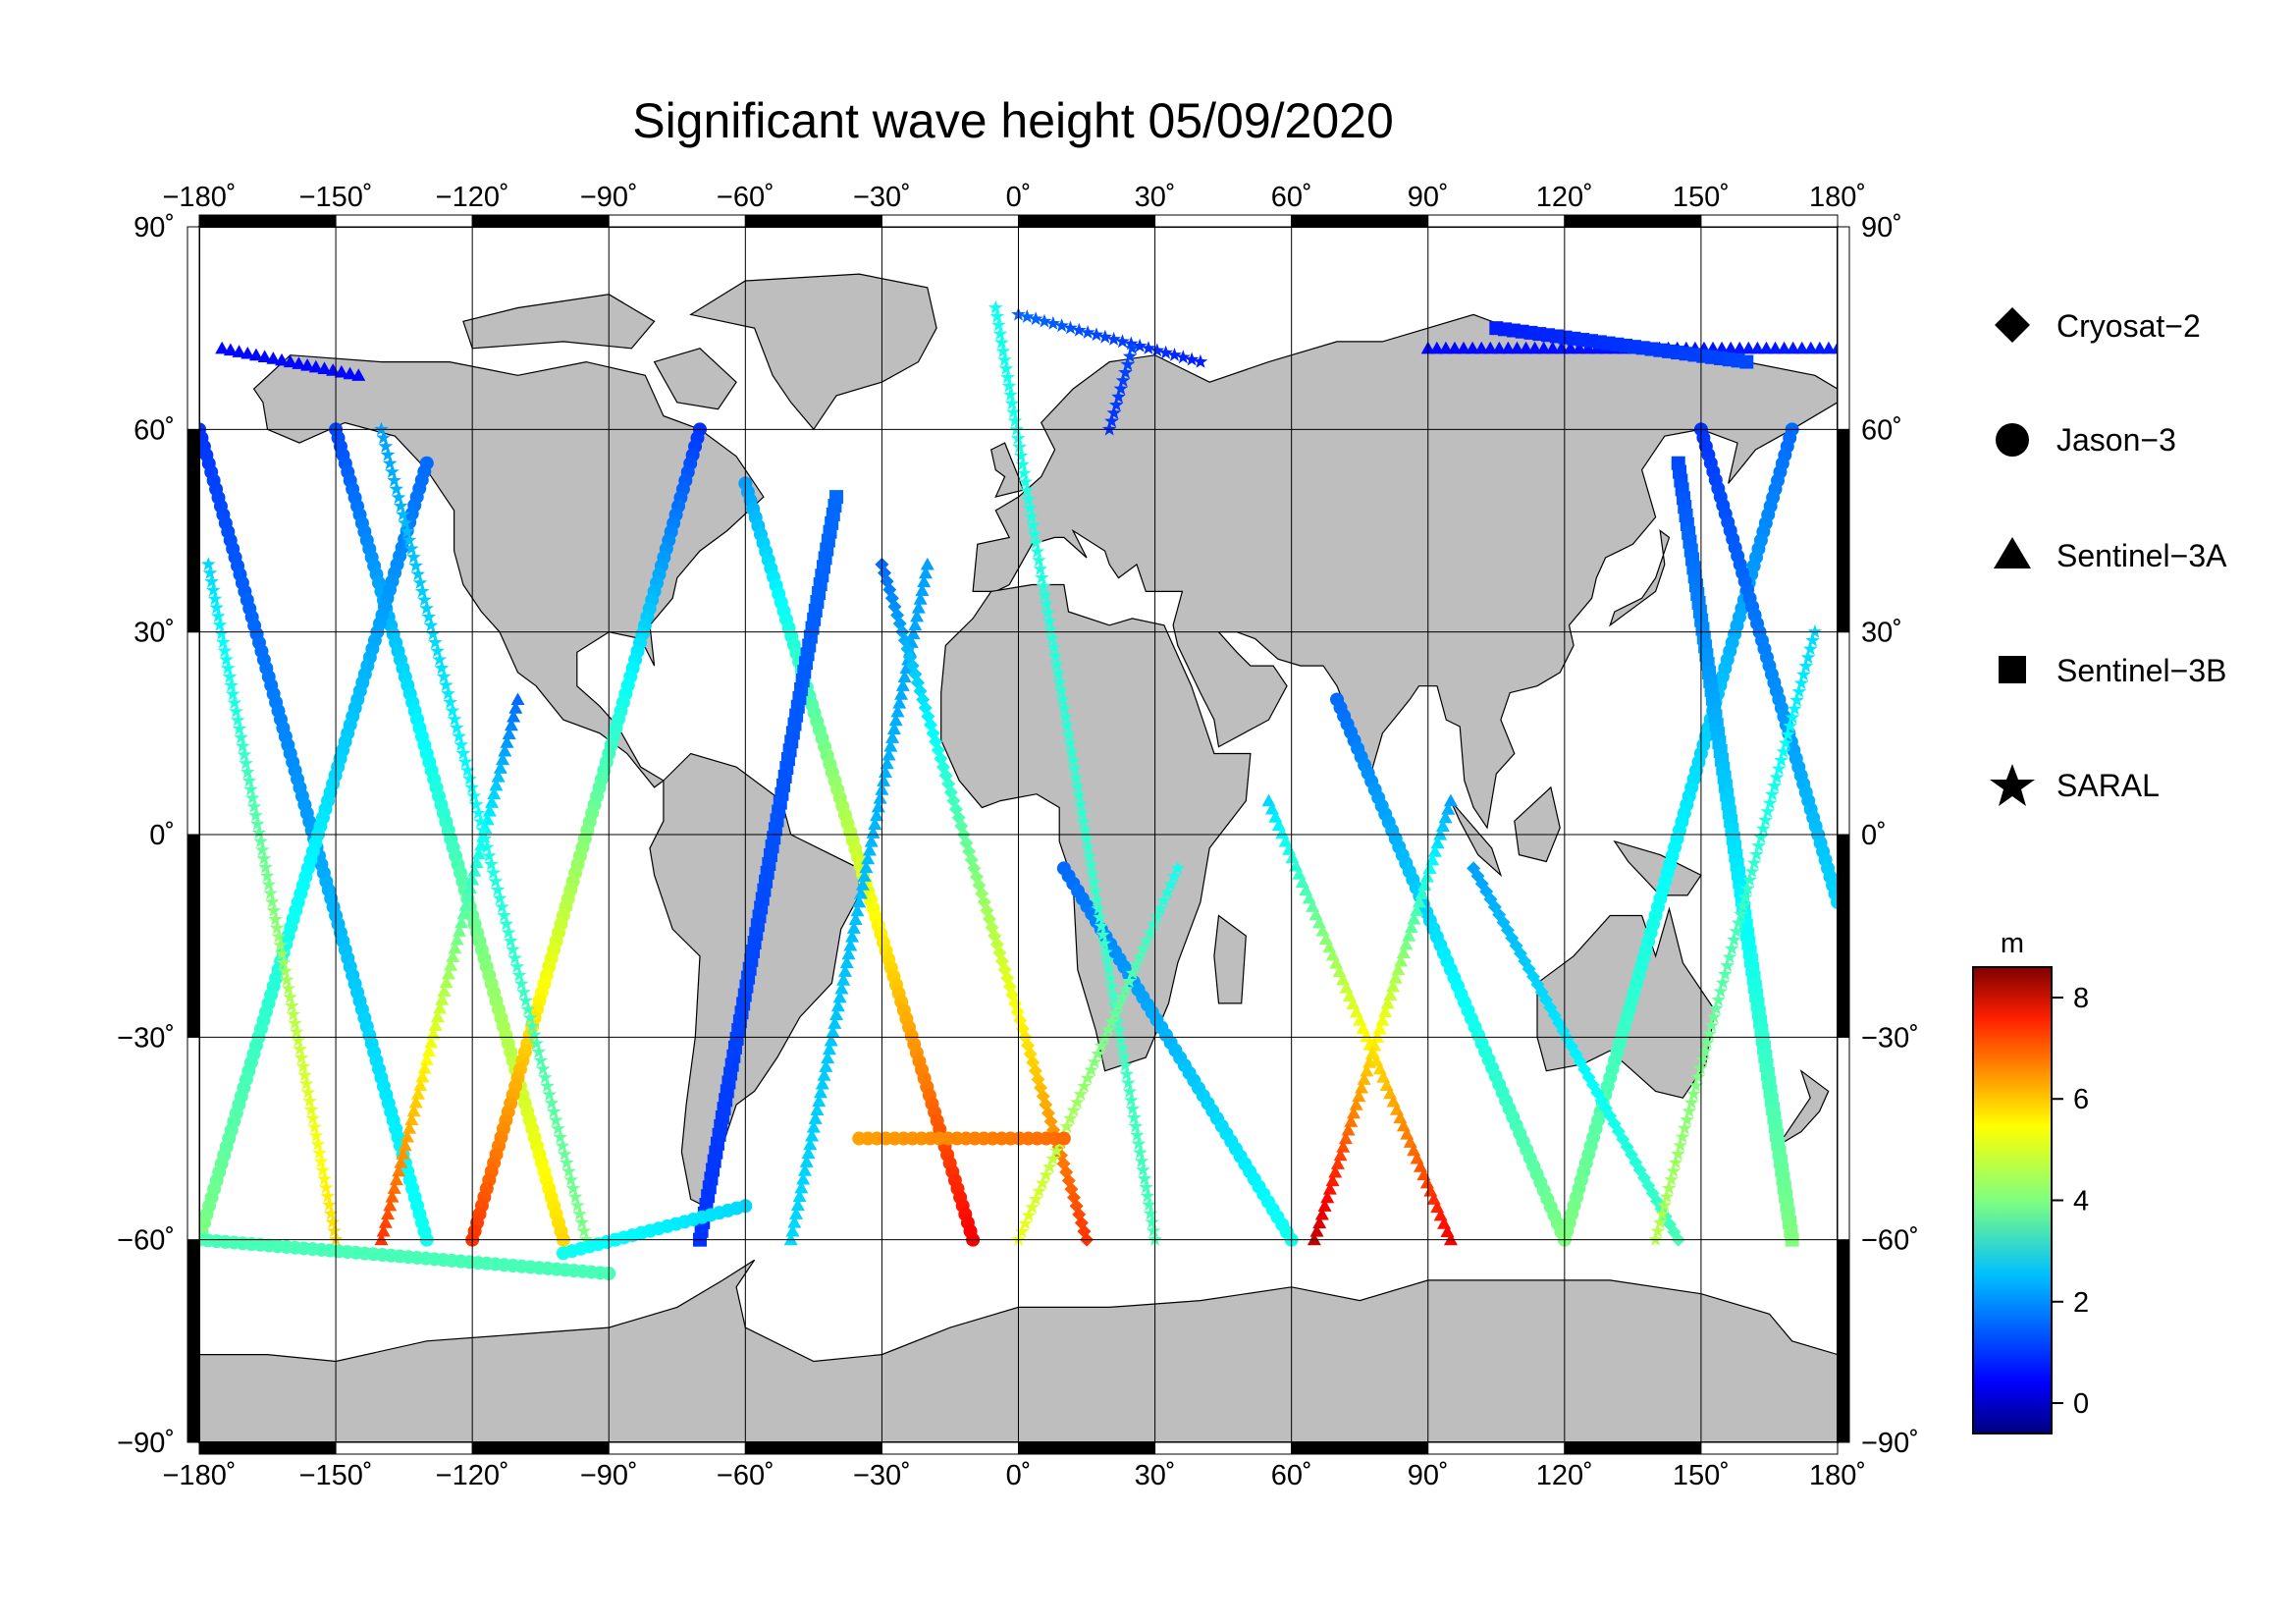 The width and height of the screenshot is (2296, 1623). I want to click on legend-item-sentinel-3b: Sentinel−3B, so click(2112, 670).